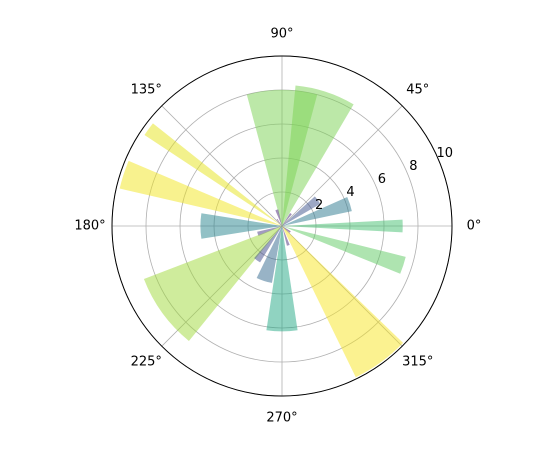 This screenshot has width=550, height=450. What do you see at coordinates (146, 90) in the screenshot?
I see `angle-tick-label: 135°` at bounding box center [146, 90].